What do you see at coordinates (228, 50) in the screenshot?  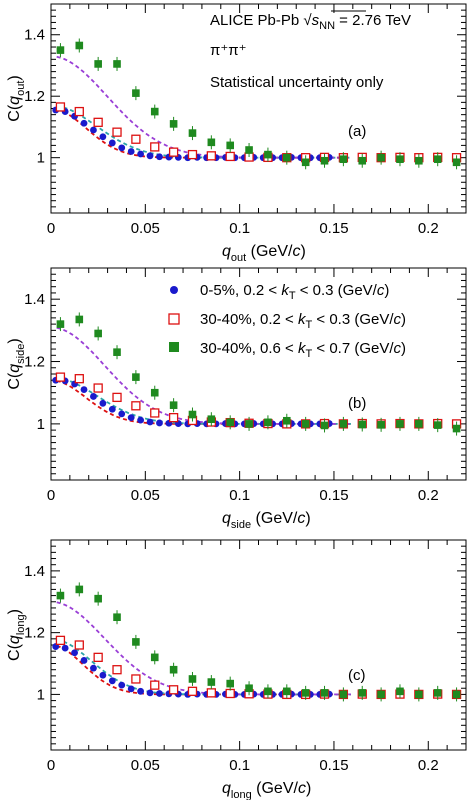 I see `header-line2: π⁺π⁺` at bounding box center [228, 50].